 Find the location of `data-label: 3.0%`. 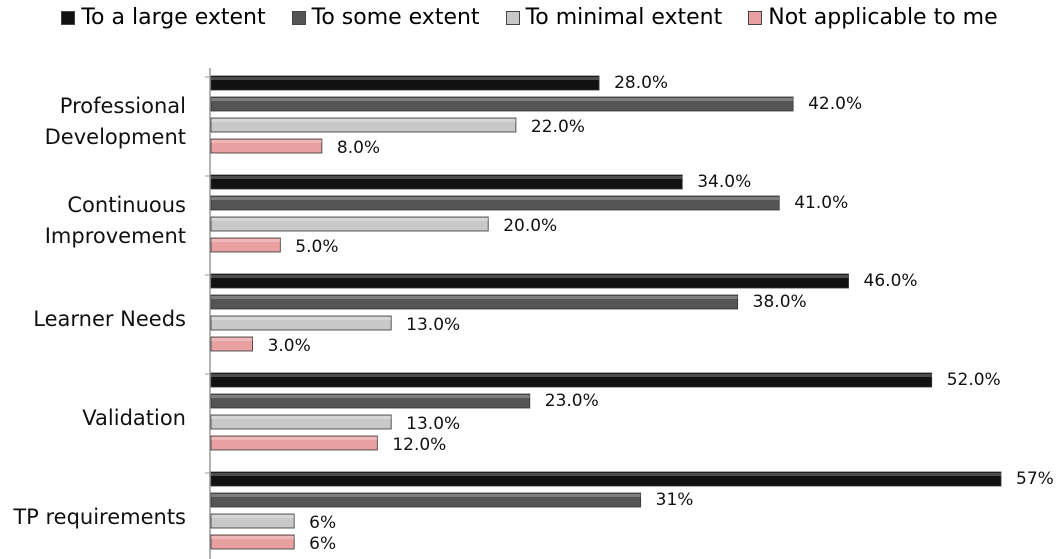

data-label: 3.0% is located at coordinates (289, 346).